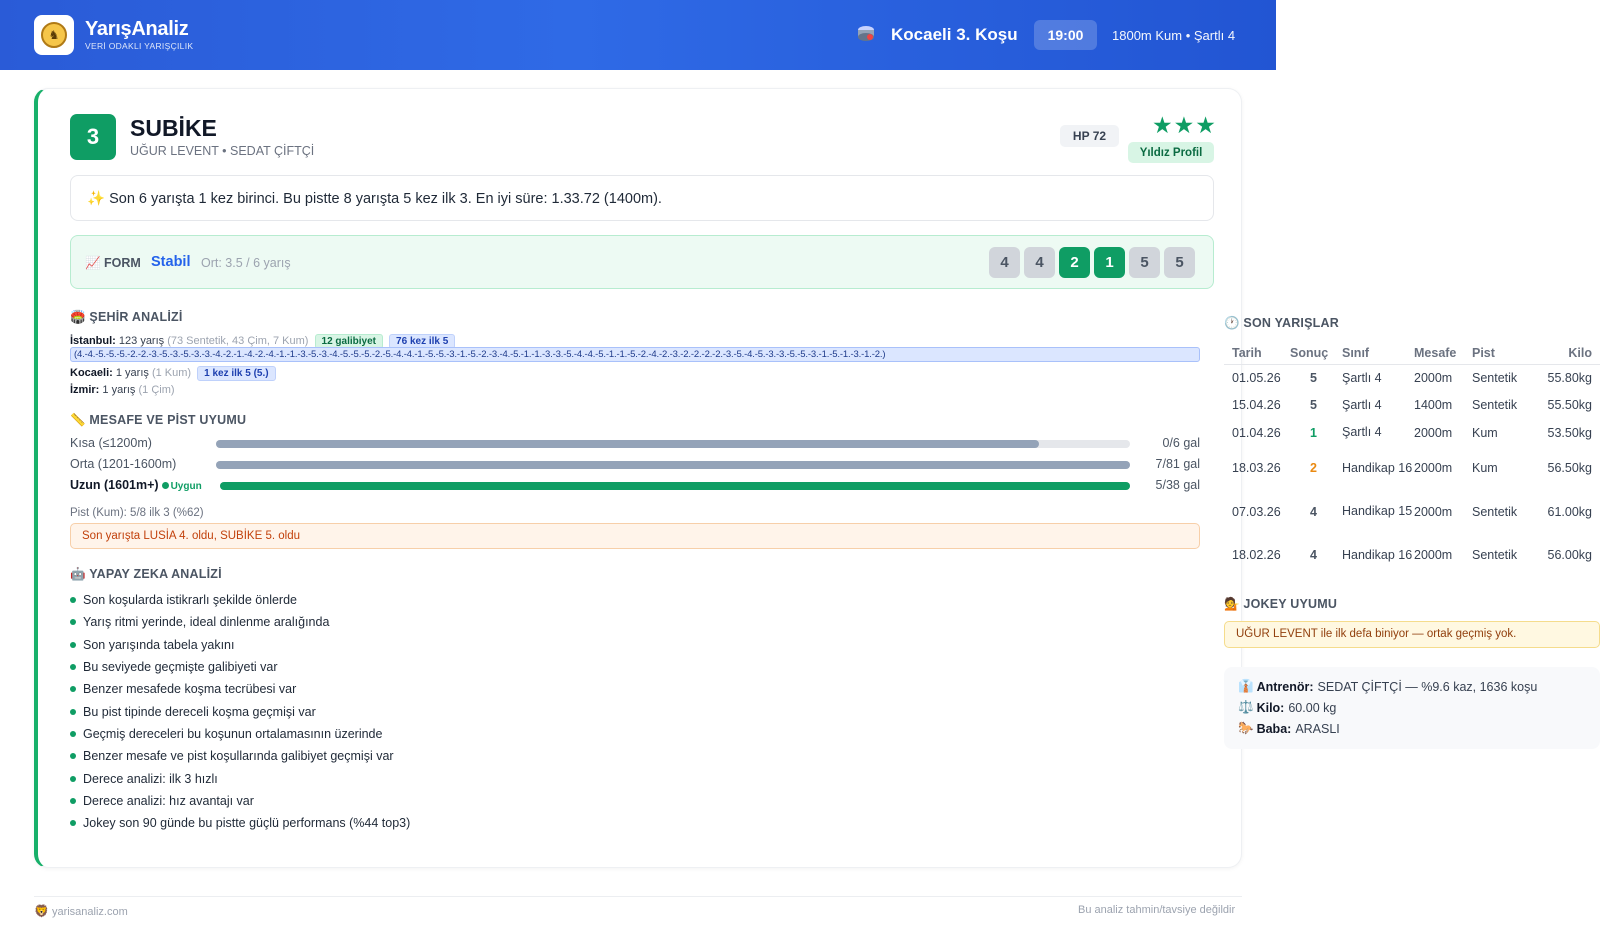 The width and height of the screenshot is (1600, 929). What do you see at coordinates (1177, 464) in the screenshot?
I see `distance-value: 7/81 gal` at bounding box center [1177, 464].